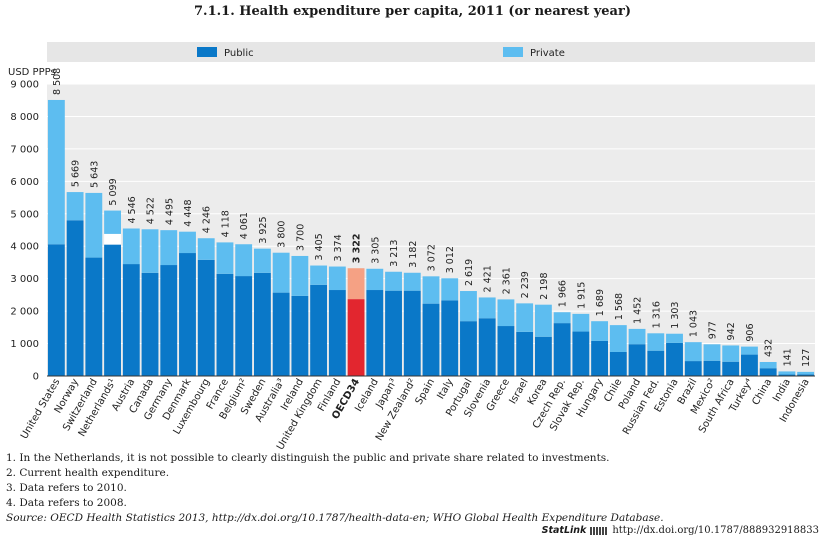 Image resolution: width=825 pixels, height=544 pixels. What do you see at coordinates (750, 332) in the screenshot?
I see `data-label: 906` at bounding box center [750, 332].